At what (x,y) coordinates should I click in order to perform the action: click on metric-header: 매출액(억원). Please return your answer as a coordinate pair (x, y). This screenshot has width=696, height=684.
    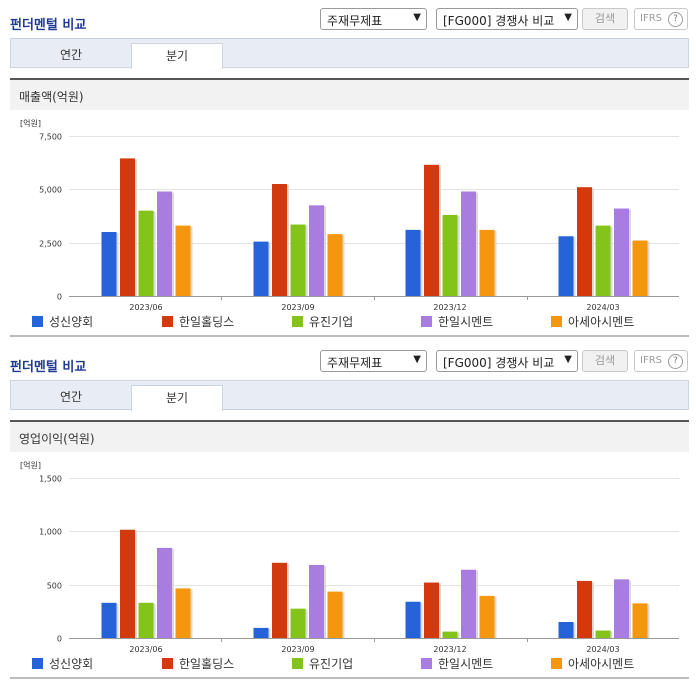
    Looking at the image, I should click on (349, 94).